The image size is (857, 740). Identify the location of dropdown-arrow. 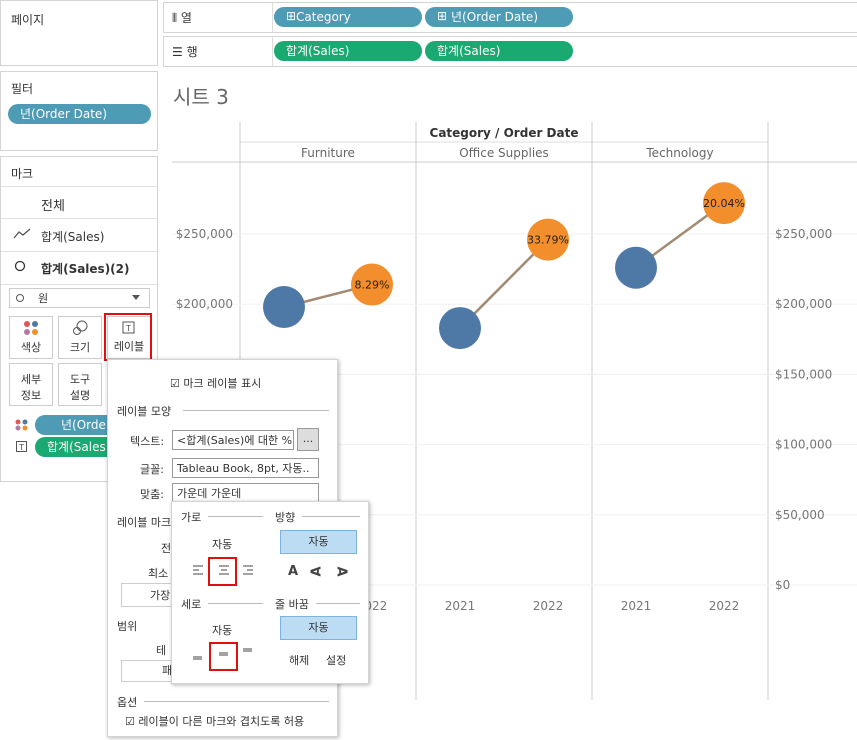
(136, 297).